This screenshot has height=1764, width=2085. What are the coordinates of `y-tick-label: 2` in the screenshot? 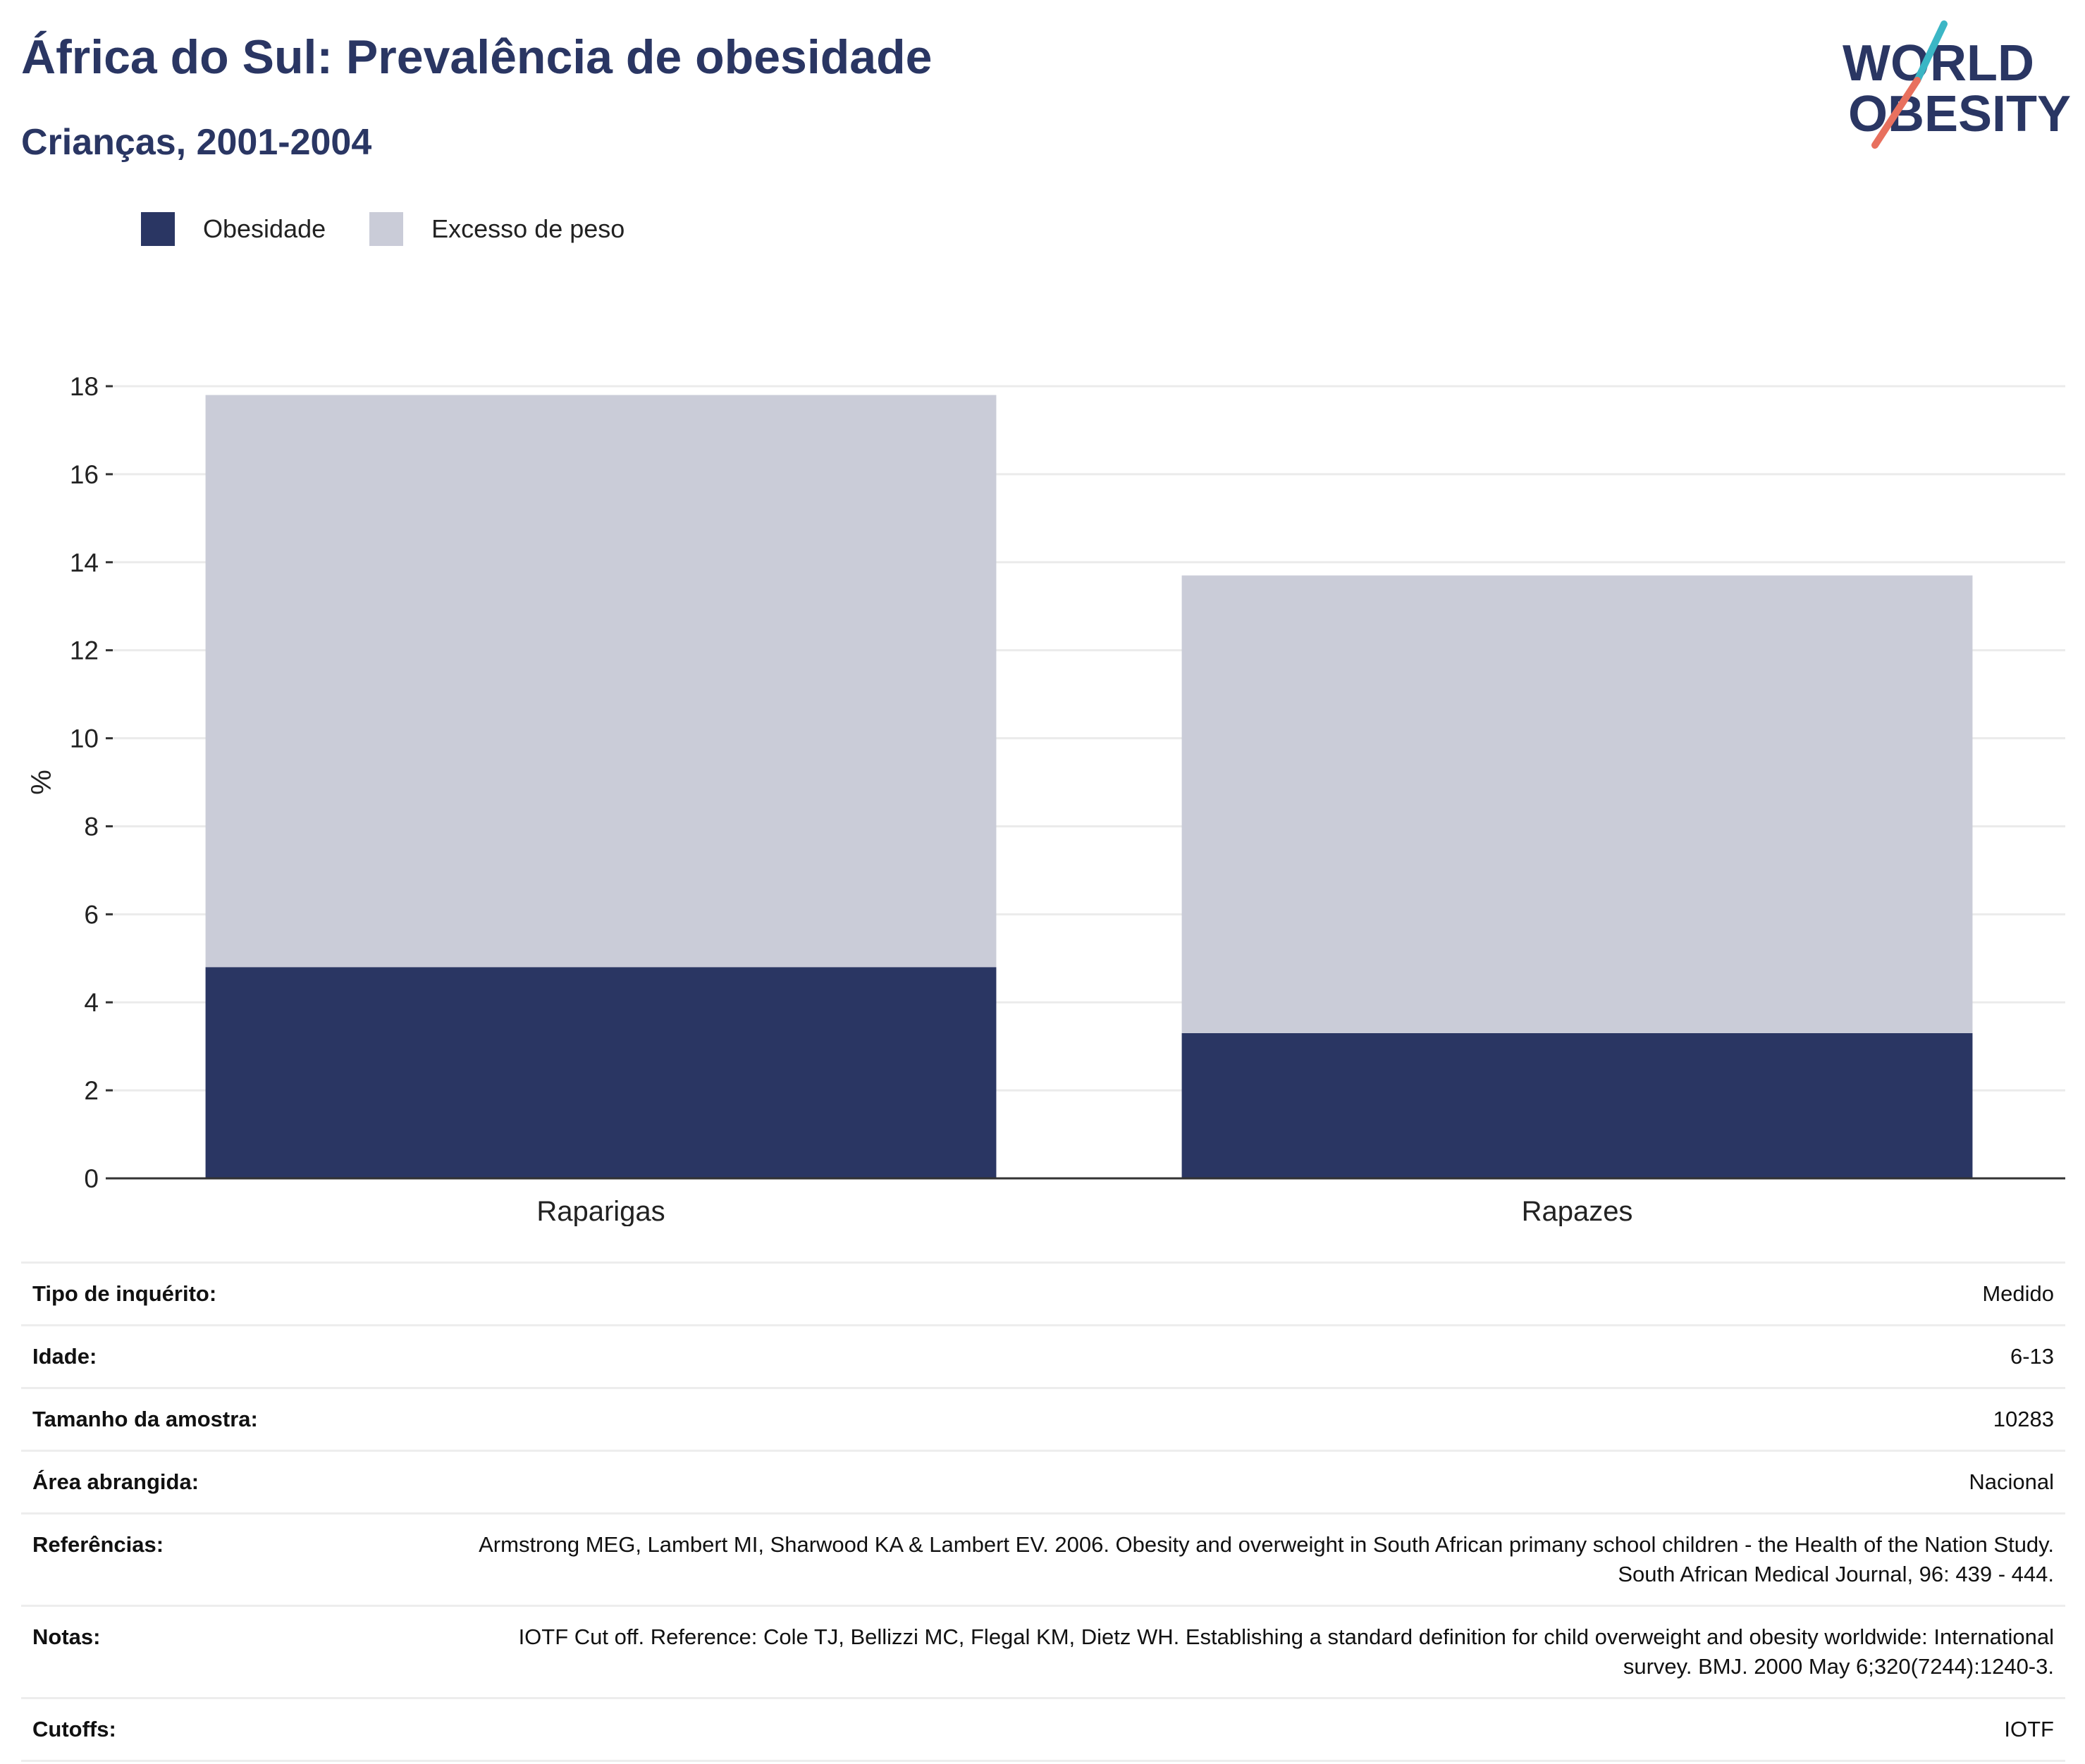 It's located at (91, 1090).